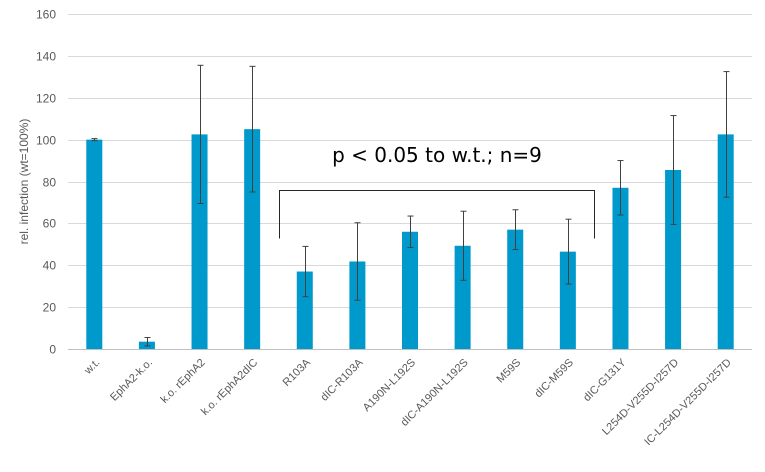 This screenshot has height=472, width=765. Describe the element at coordinates (92, 367) in the screenshot. I see `x-tick-label: w.t.` at that location.